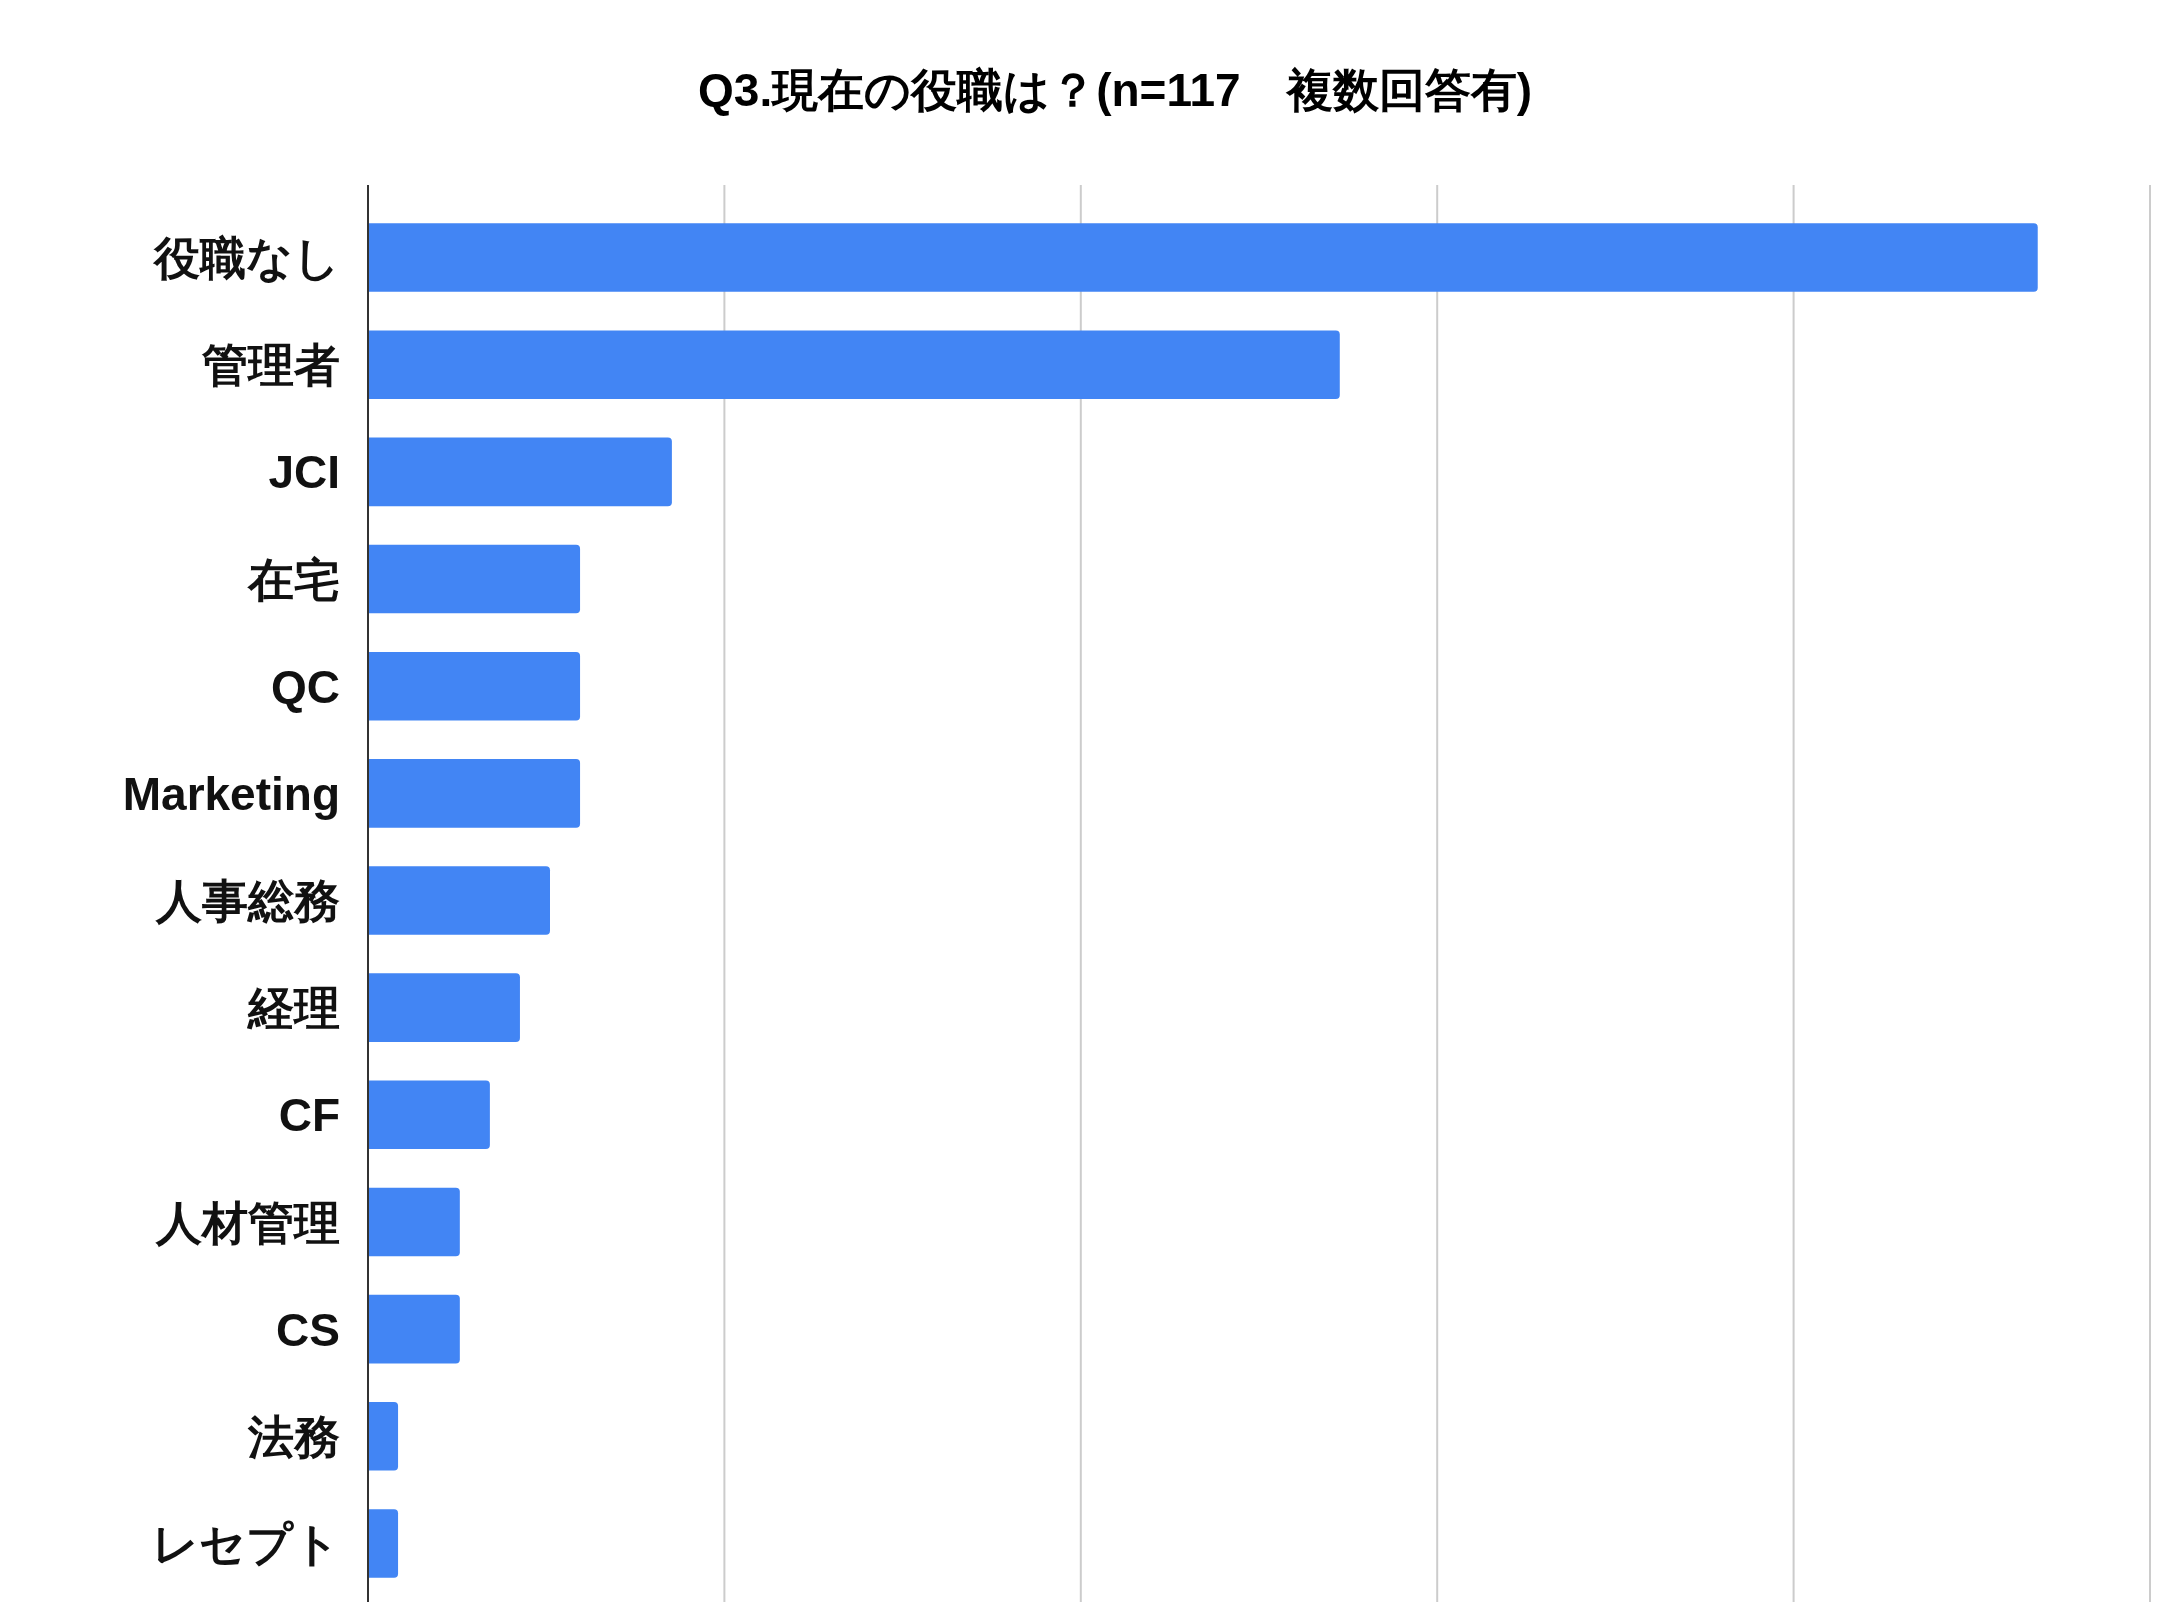 Image resolution: width=2162 pixels, height=1602 pixels. What do you see at coordinates (293, 1008) in the screenshot?
I see `y-tick-label: 経理` at bounding box center [293, 1008].